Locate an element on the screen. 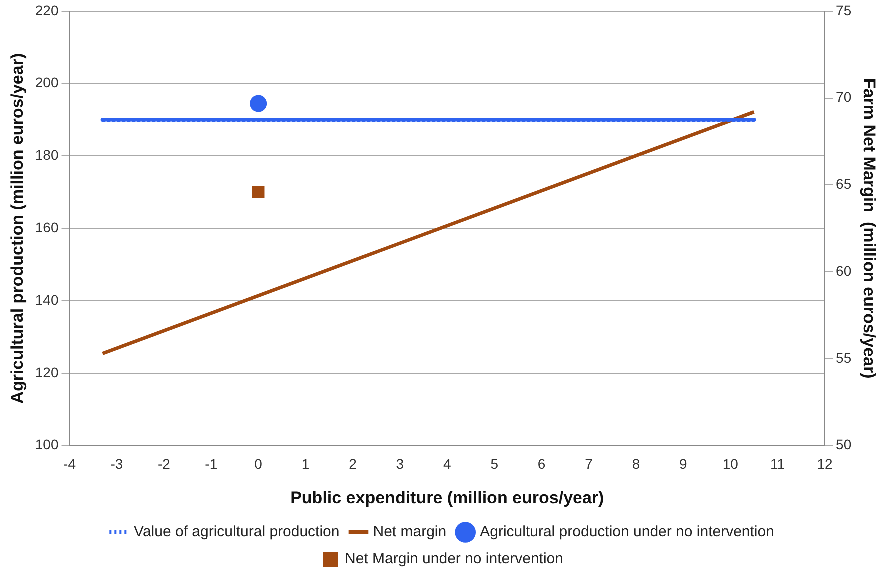  y2-tick-label: 55 is located at coordinates (844, 358).